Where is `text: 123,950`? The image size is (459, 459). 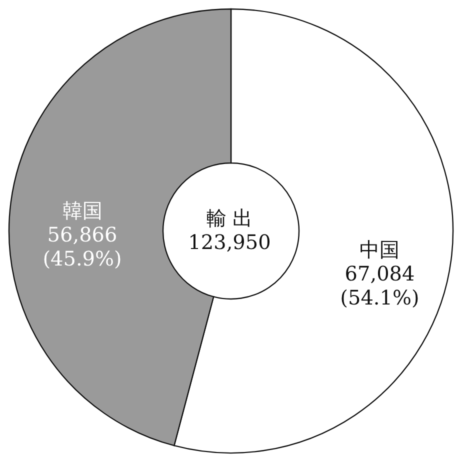
text: 123,950 is located at coordinates (229, 242).